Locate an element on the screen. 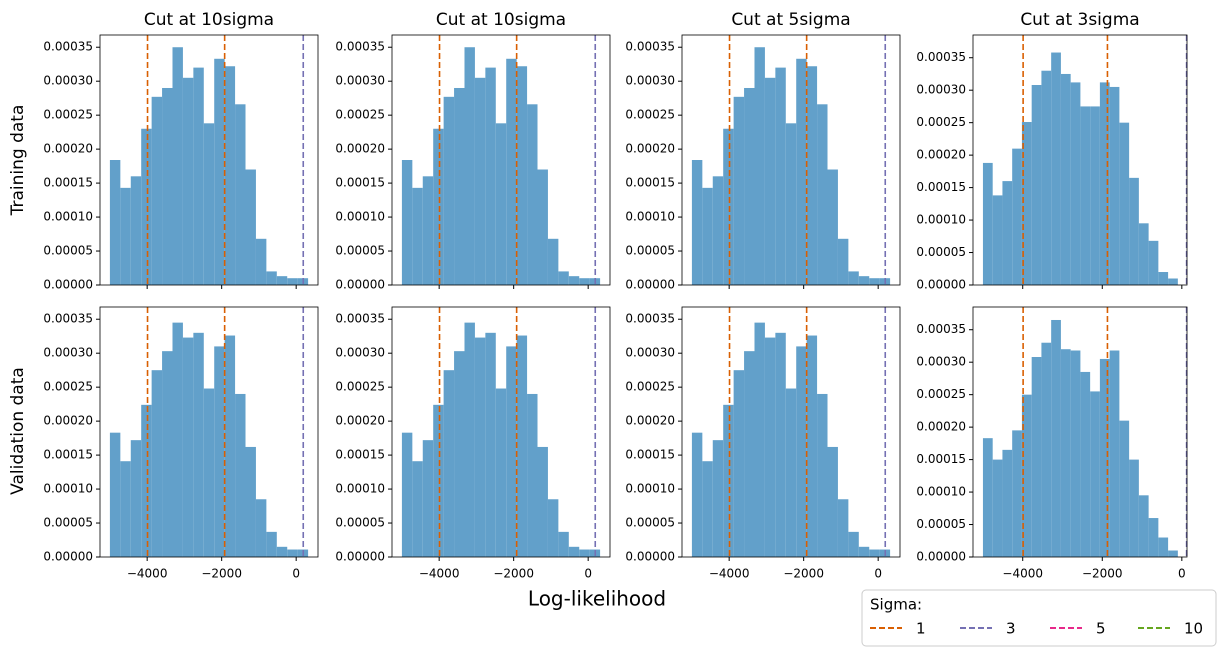  chart-title: Cut at 10sigma is located at coordinates (209, 20).